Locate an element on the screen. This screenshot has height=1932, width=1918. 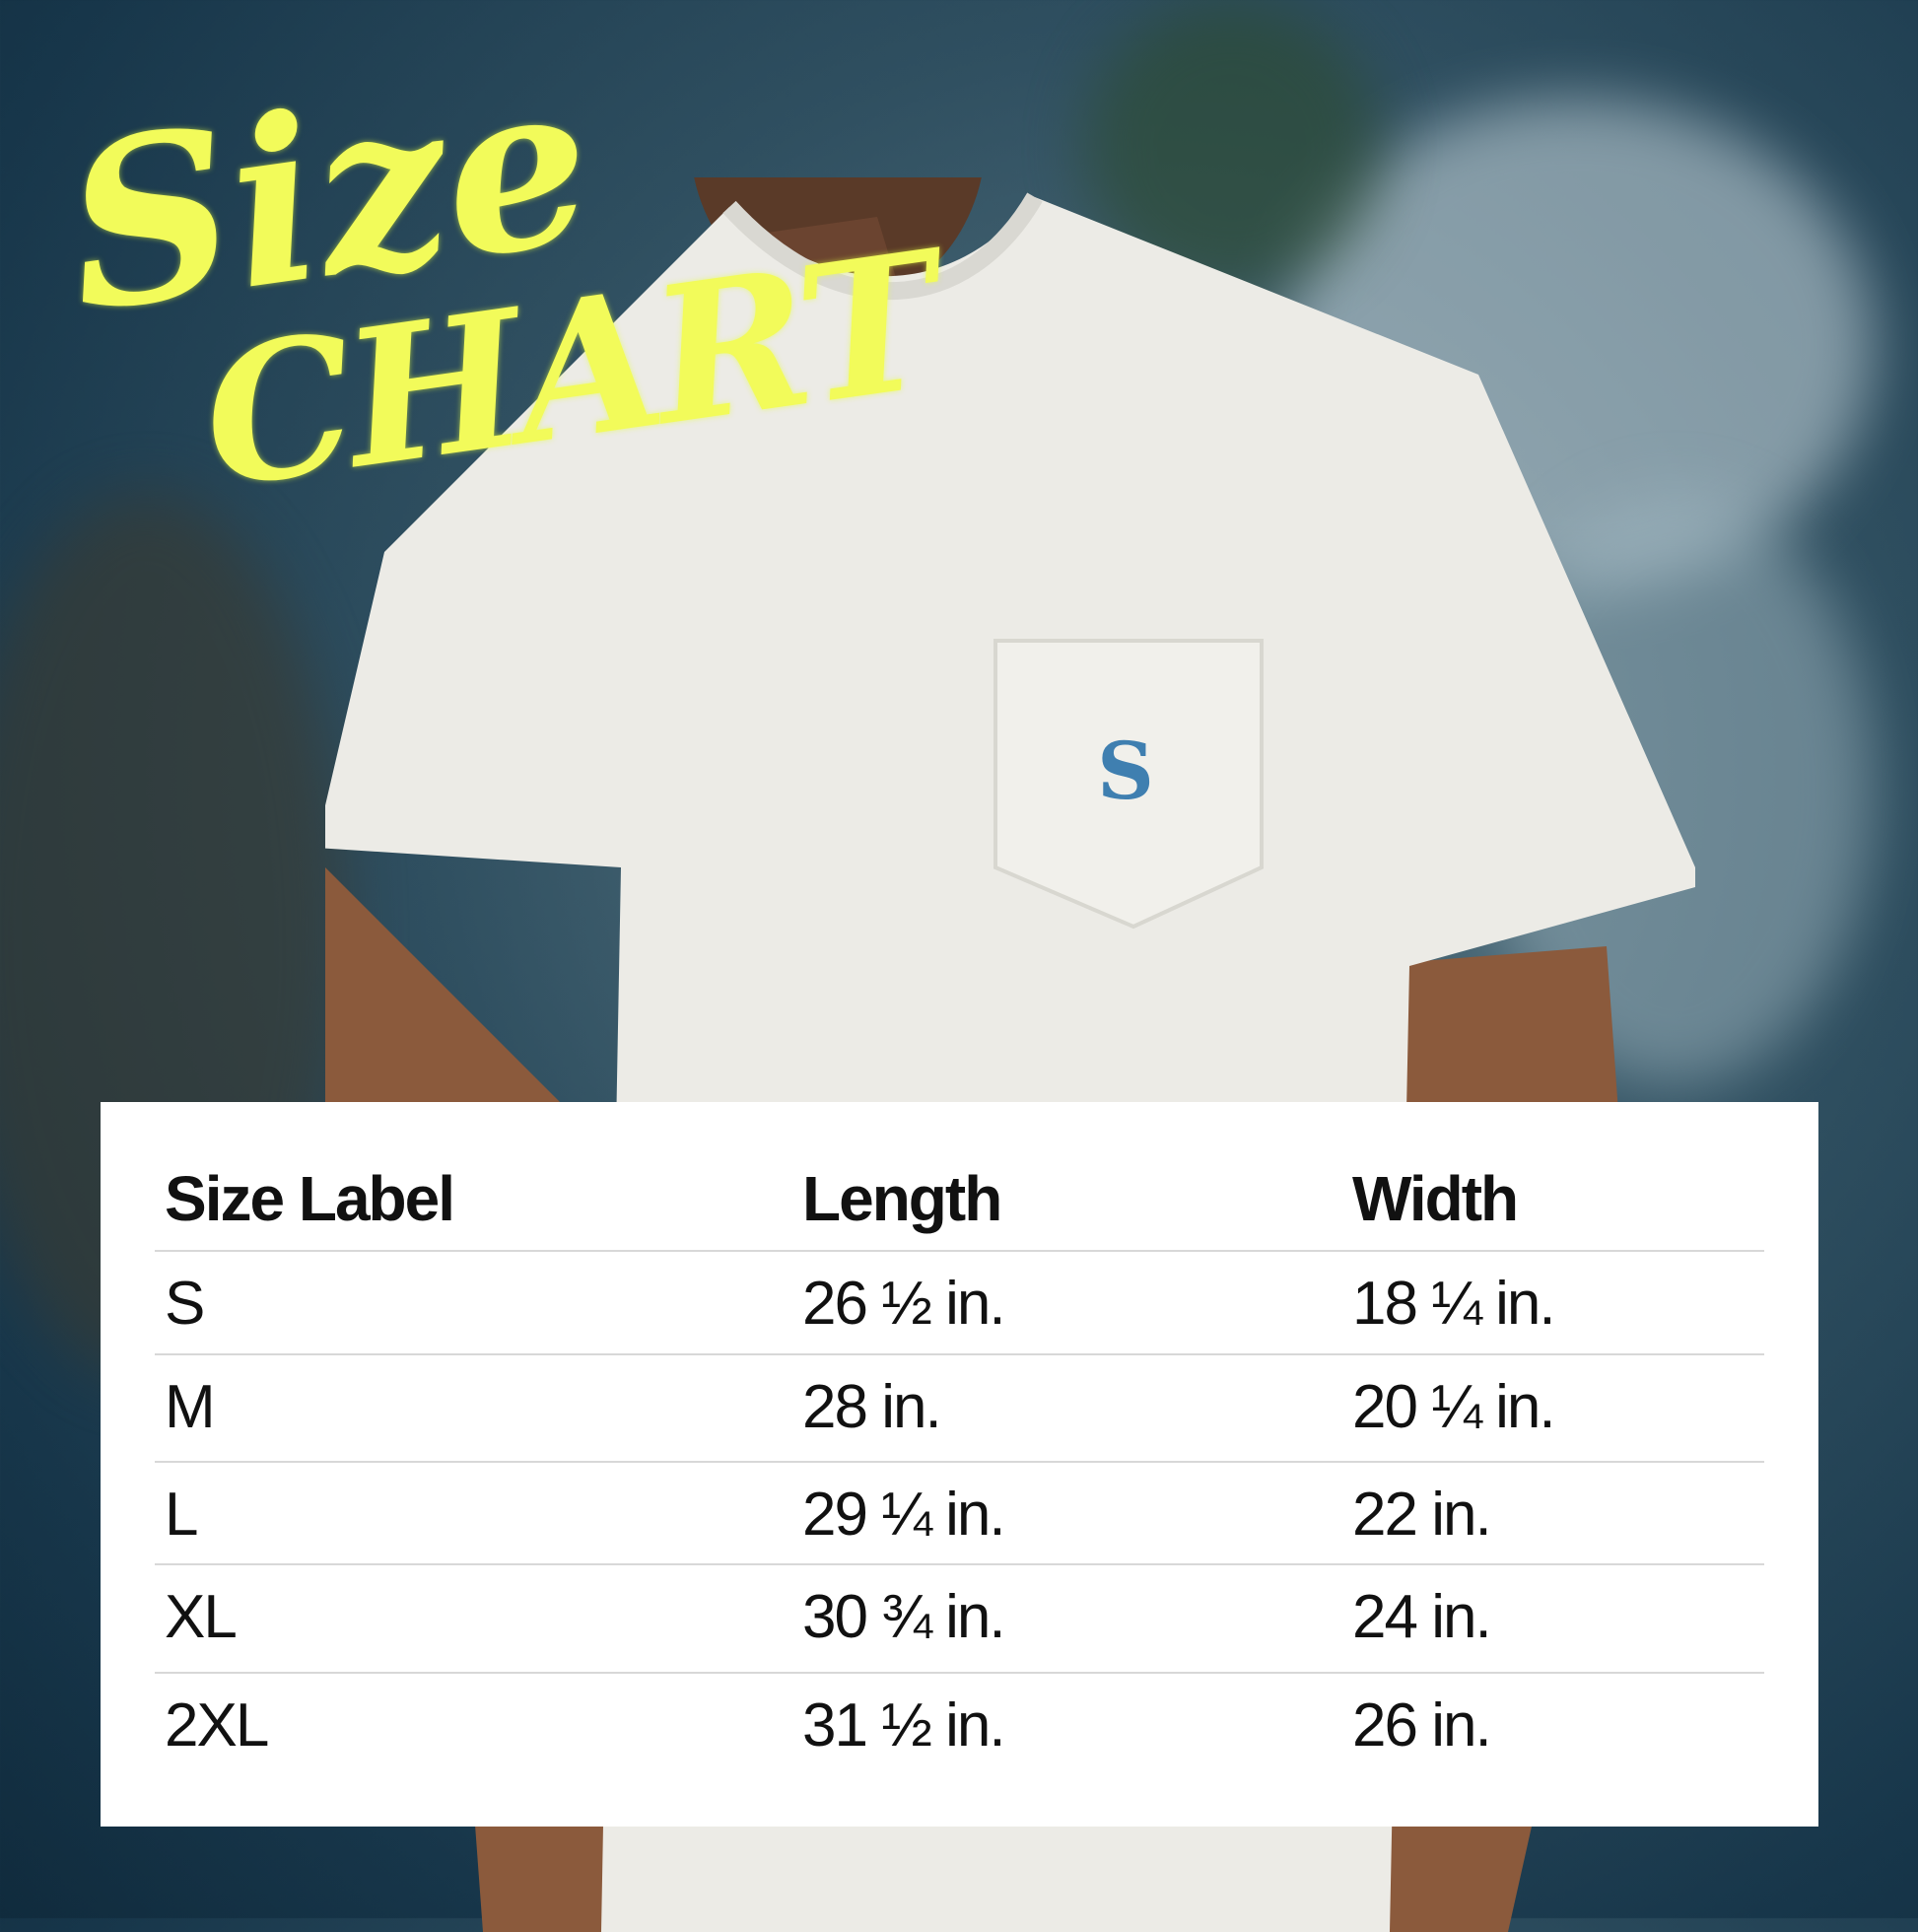
header-size-label: Size Label is located at coordinates (310, 1198).